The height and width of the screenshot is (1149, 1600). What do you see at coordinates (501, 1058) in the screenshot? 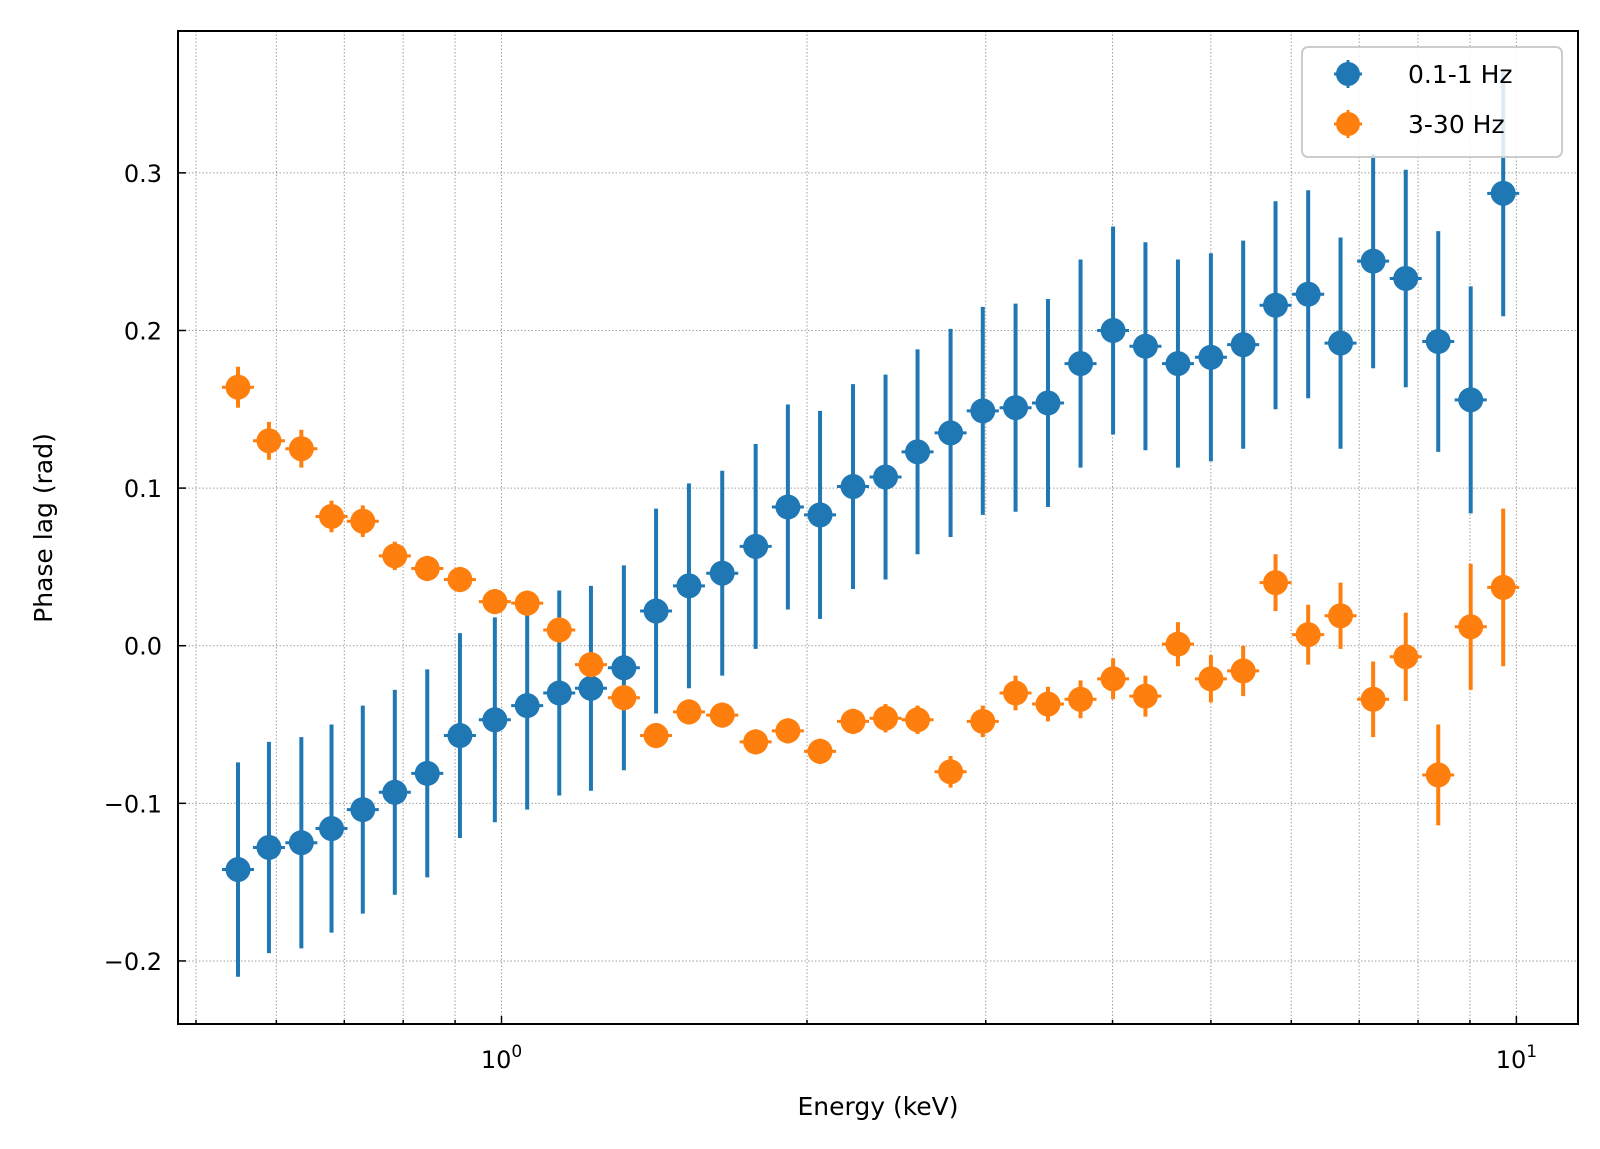
I see `x-tick-label-0: 10⁰` at bounding box center [501, 1058].